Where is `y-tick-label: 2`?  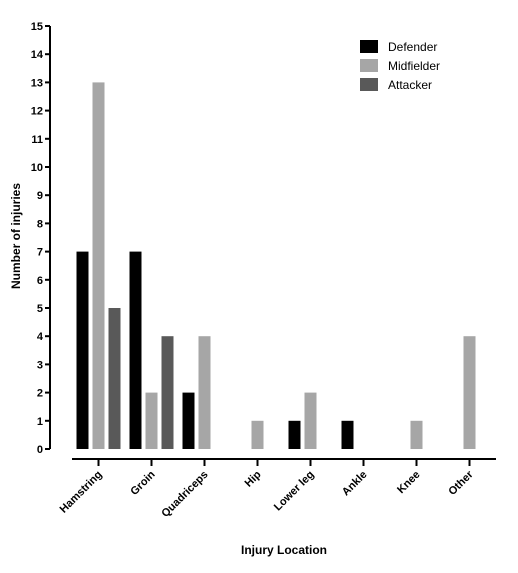
y-tick-label: 2 is located at coordinates (40, 394).